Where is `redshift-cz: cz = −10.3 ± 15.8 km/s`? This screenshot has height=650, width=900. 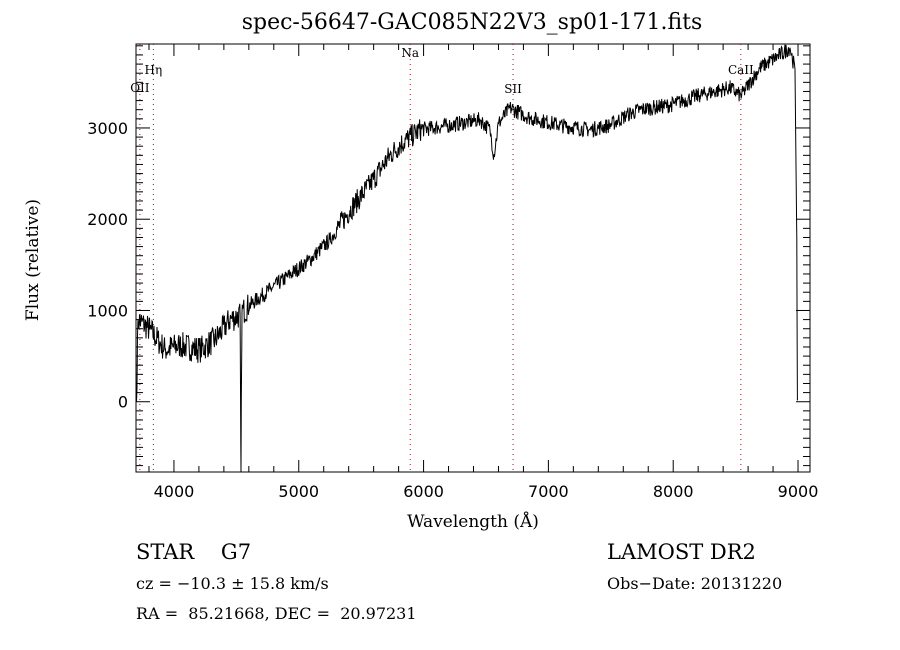 redshift-cz: cz = −10.3 ± 15.8 km/s is located at coordinates (232, 583).